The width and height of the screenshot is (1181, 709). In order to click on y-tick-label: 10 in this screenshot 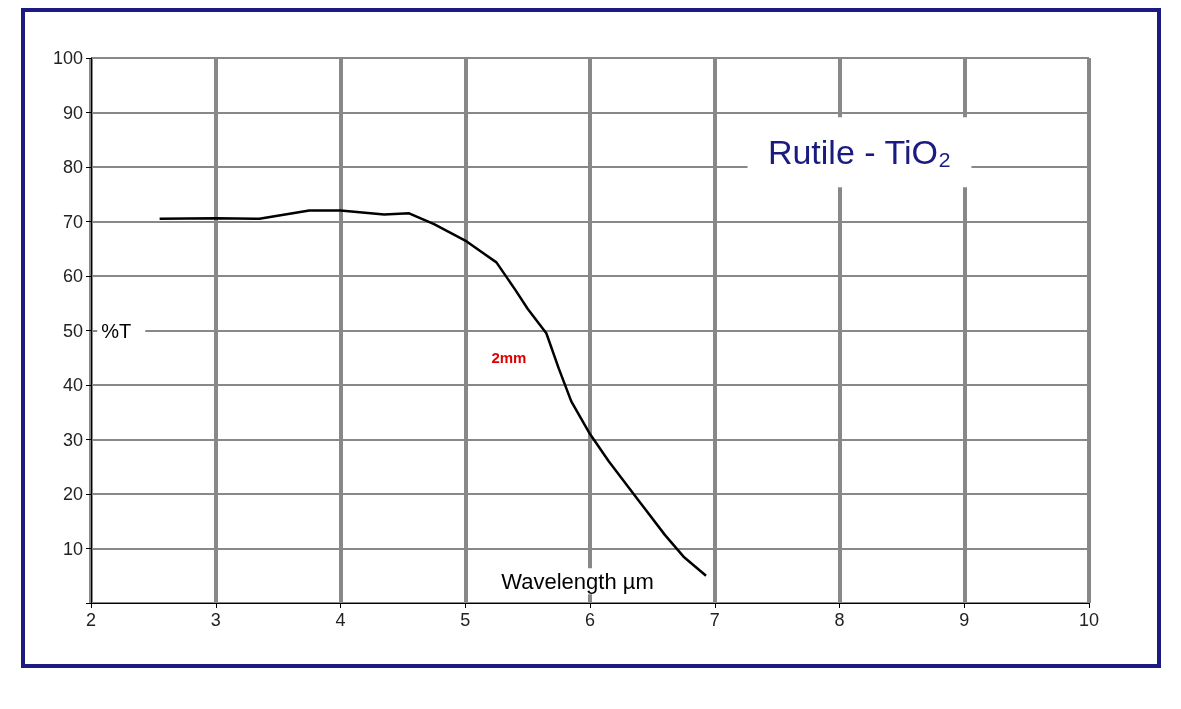, I will do `click(72, 548)`.